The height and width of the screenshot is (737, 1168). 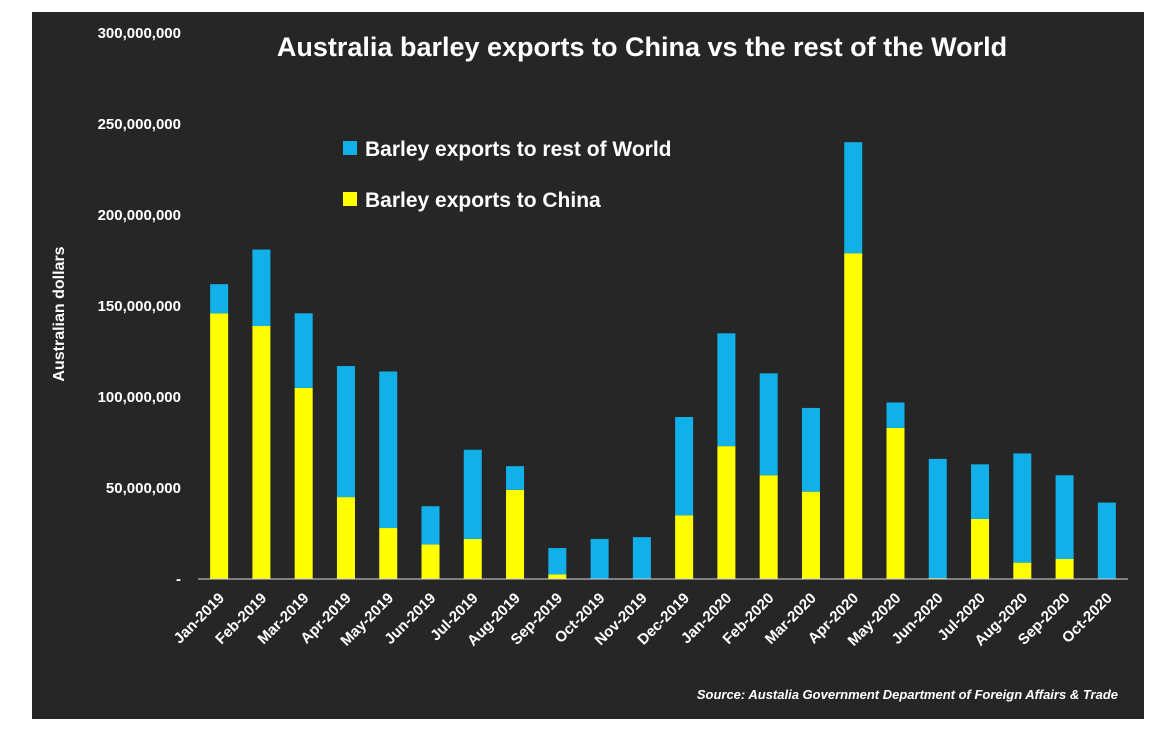 What do you see at coordinates (139, 124) in the screenshot?
I see `y-tick-label: 250,000,000` at bounding box center [139, 124].